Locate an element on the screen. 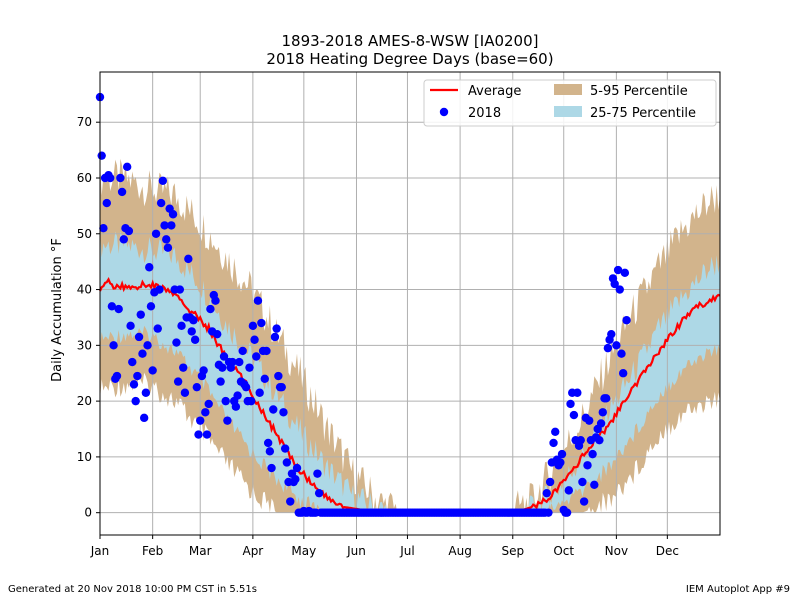 The height and width of the screenshot is (600, 800). chart-title: 1893-2018 AMES-8-WSW [IA0200] is located at coordinates (410, 41).